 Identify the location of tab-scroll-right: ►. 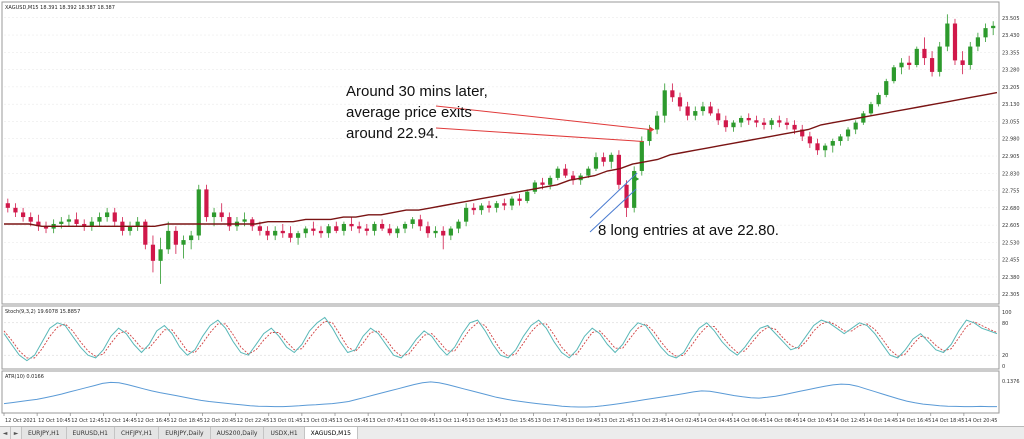
(16, 433).